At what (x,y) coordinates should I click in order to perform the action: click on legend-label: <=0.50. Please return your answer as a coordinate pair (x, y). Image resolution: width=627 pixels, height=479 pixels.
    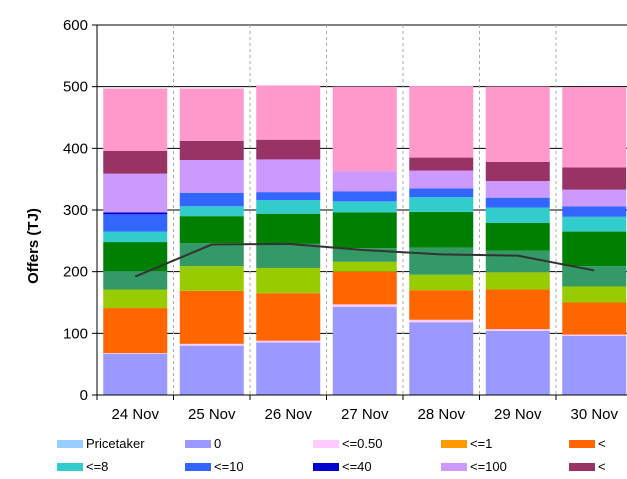
    Looking at the image, I should click on (362, 443).